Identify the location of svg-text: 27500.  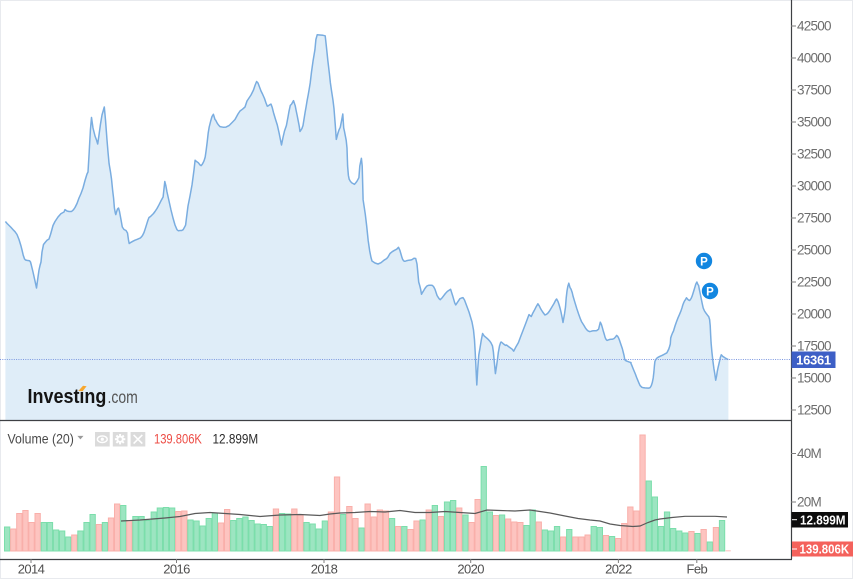
(814, 218).